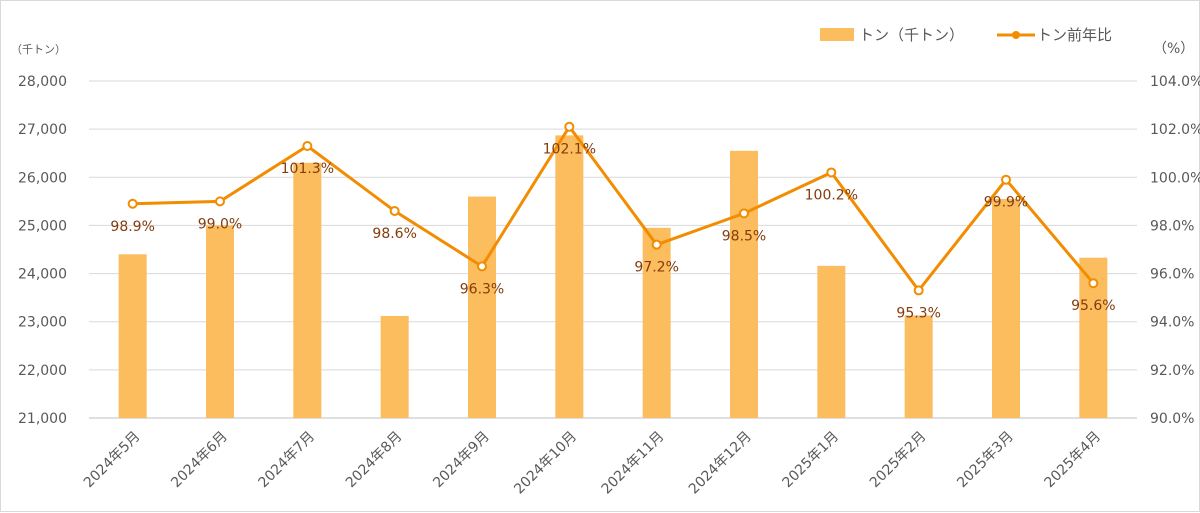  What do you see at coordinates (287, 460) in the screenshot?
I see `category-label: 2024年7月` at bounding box center [287, 460].